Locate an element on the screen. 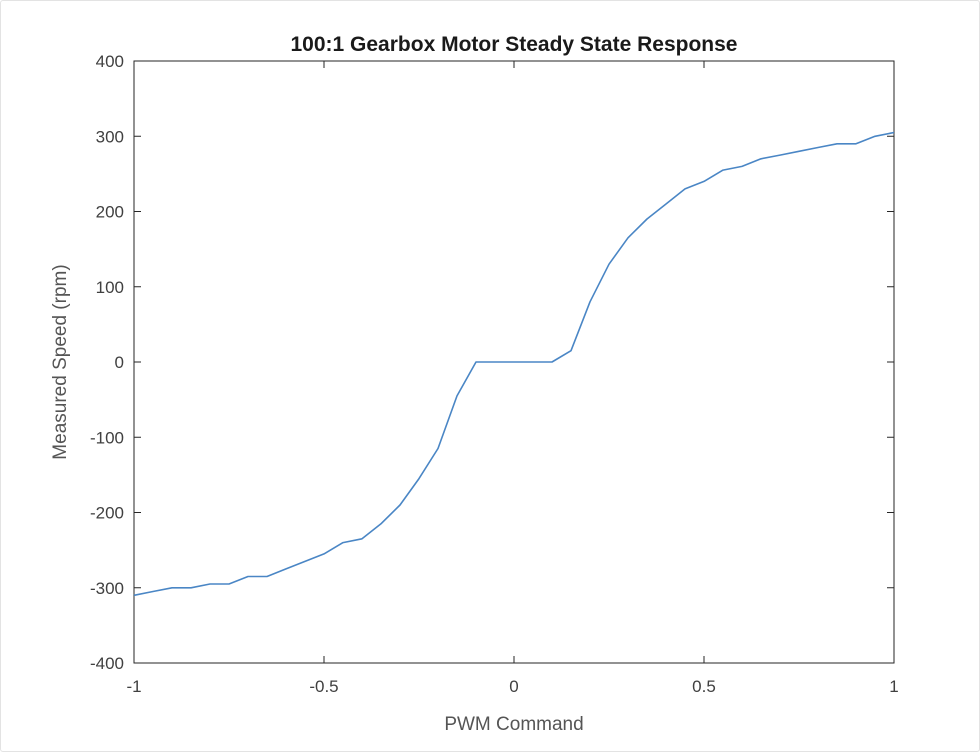  y-tick-label: 100 is located at coordinates (110, 287).